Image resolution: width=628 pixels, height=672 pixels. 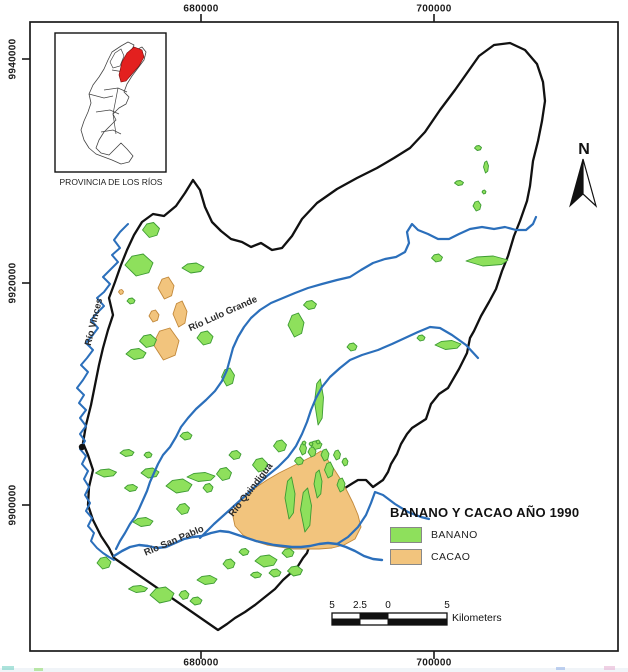 What do you see at coordinates (434, 663) in the screenshot?
I see `easting-label-bottom-700000: 700000` at bounding box center [434, 663].